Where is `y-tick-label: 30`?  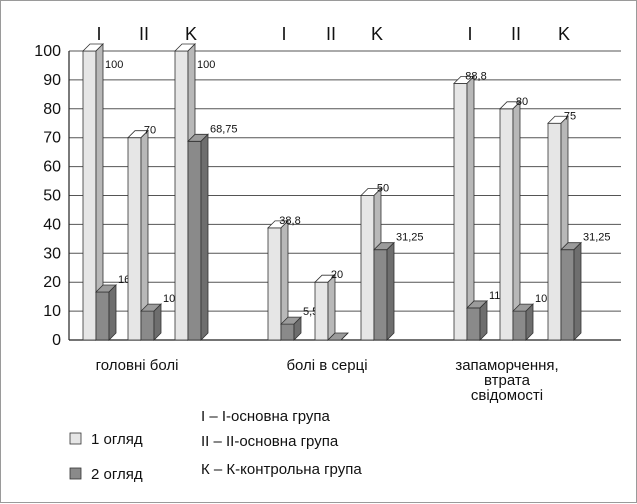 y-tick-label: 30 is located at coordinates (52, 253).